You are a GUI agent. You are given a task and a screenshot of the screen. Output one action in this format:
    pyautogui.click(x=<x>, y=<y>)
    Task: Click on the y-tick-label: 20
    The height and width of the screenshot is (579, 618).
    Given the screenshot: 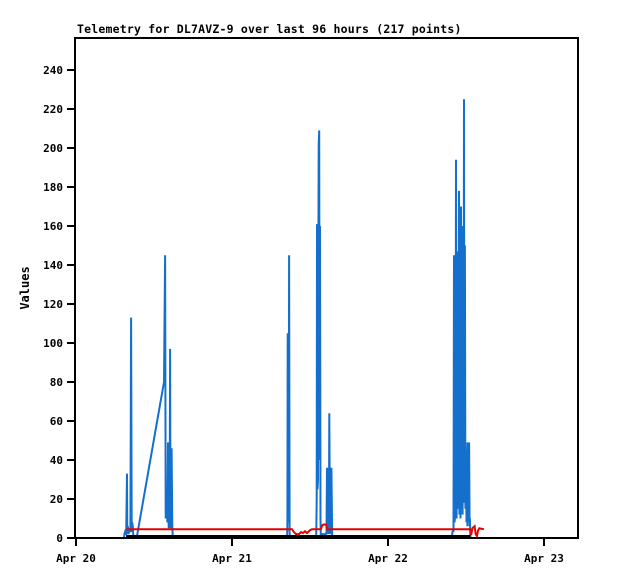 What is the action you would take?
    pyautogui.click(x=56, y=499)
    